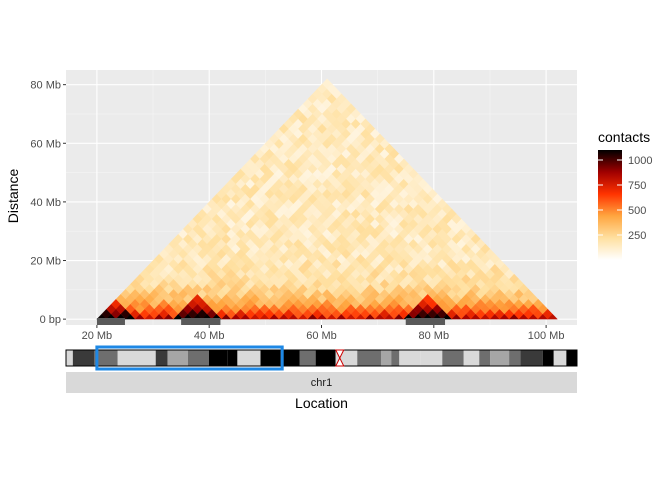 The height and width of the screenshot is (480, 672). What do you see at coordinates (434, 336) in the screenshot?
I see `x-tick-label: 80 Mb` at bounding box center [434, 336].